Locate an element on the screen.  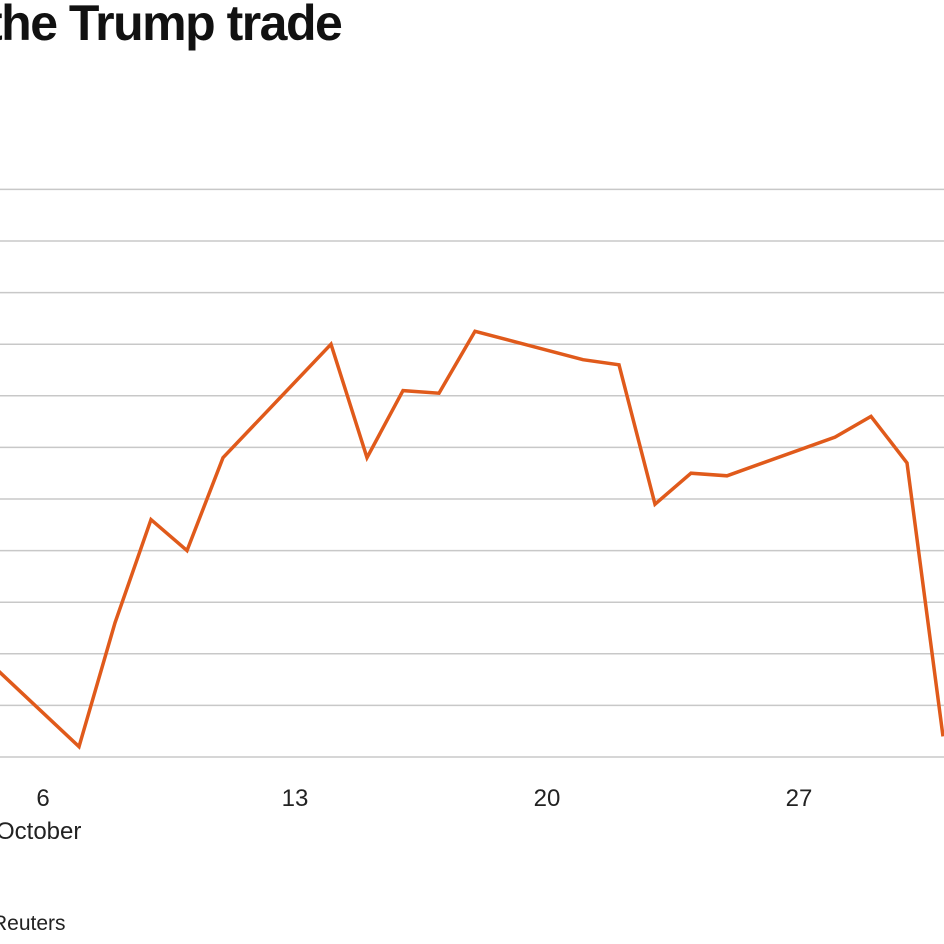
x-axis-month-label: October is located at coordinates (40, 831).